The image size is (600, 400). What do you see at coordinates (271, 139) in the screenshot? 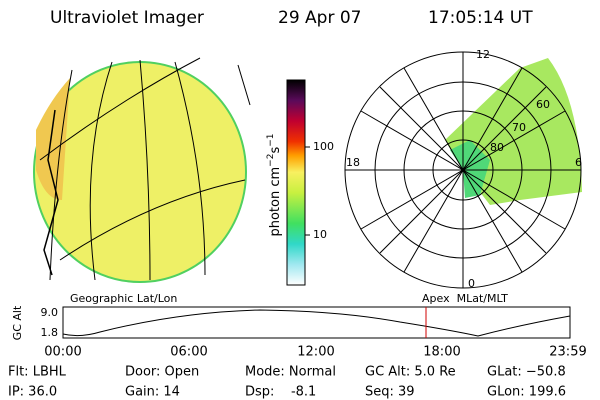
I see `label-exp: −1` at bounding box center [271, 139].